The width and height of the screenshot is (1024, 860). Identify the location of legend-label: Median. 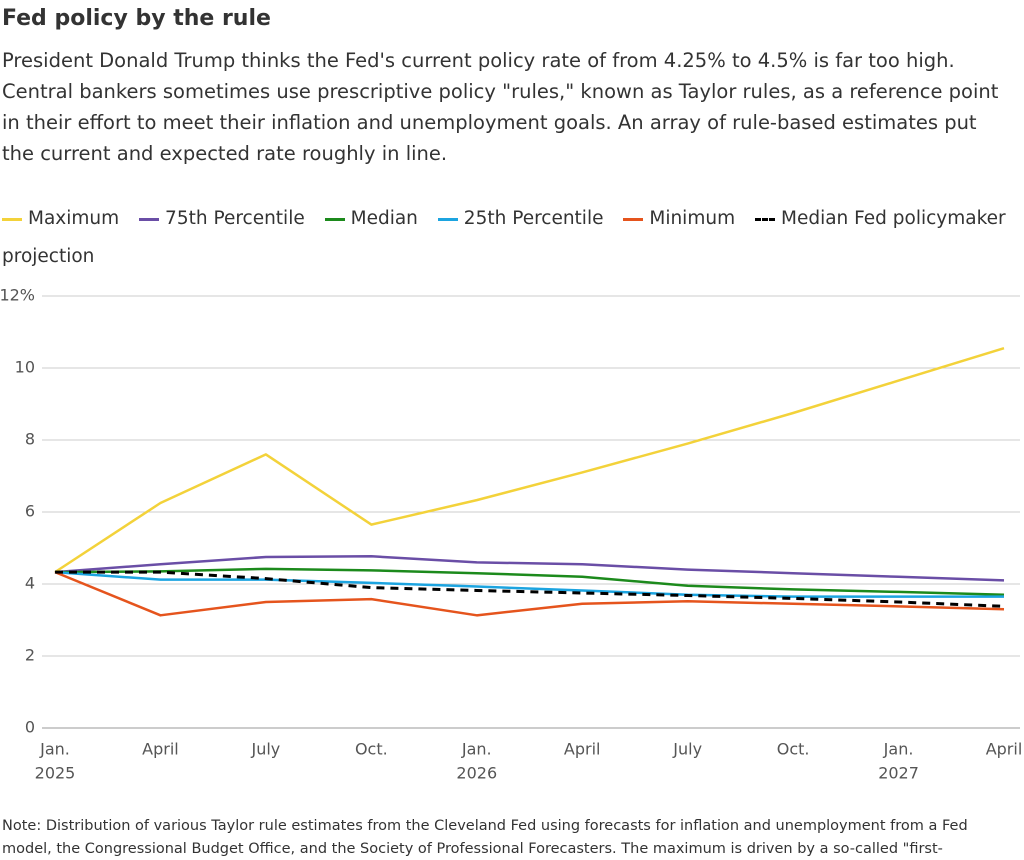
(384, 218).